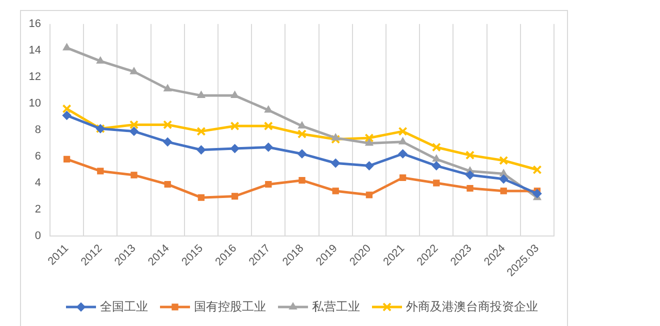  I want to click on y-tick-label: 0, so click(37, 236).